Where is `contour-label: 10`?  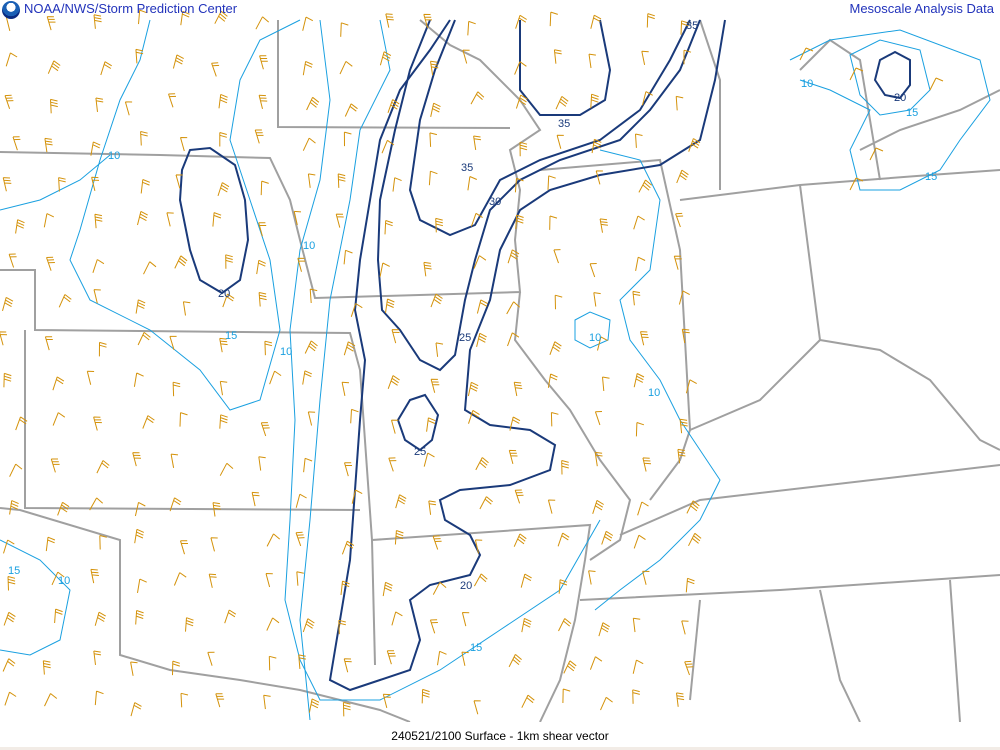 contour-label: 10 is located at coordinates (286, 352).